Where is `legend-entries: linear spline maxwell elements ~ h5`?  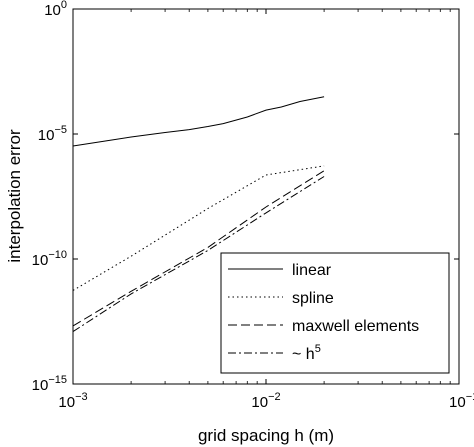
legend-entries: linear spline maxwell elements ~ h5 is located at coordinates (323, 312).